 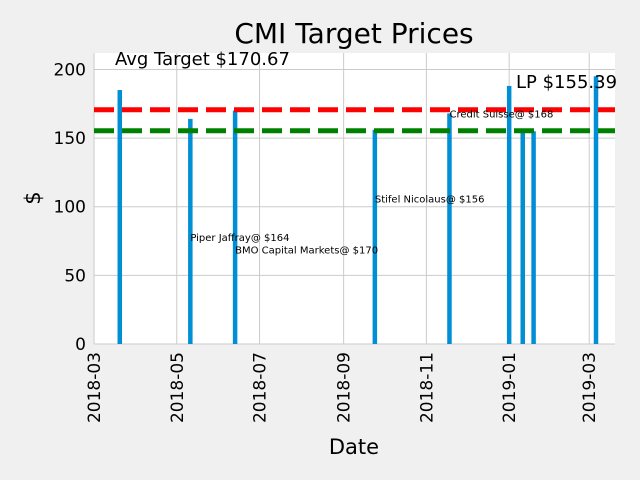 What do you see at coordinates (261, 387) in the screenshot?
I see `x-tick-label: 2018-07` at bounding box center [261, 387].